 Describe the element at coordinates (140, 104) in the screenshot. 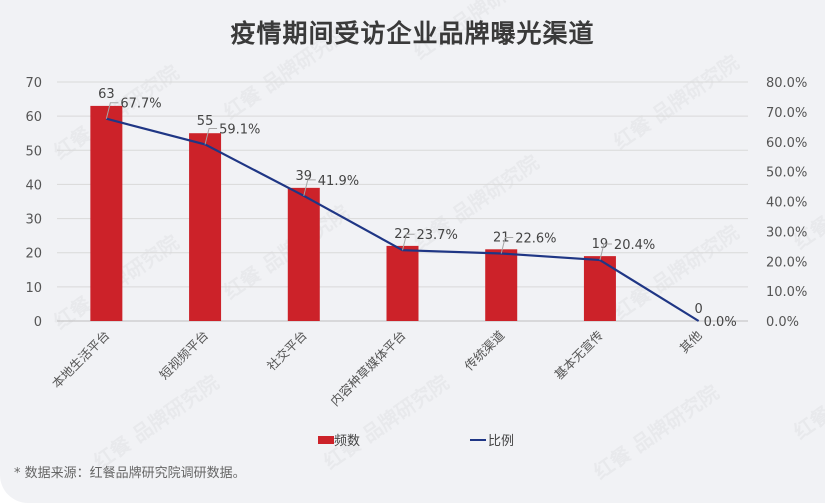

I see `ratio-value-label: 67.7%` at that location.